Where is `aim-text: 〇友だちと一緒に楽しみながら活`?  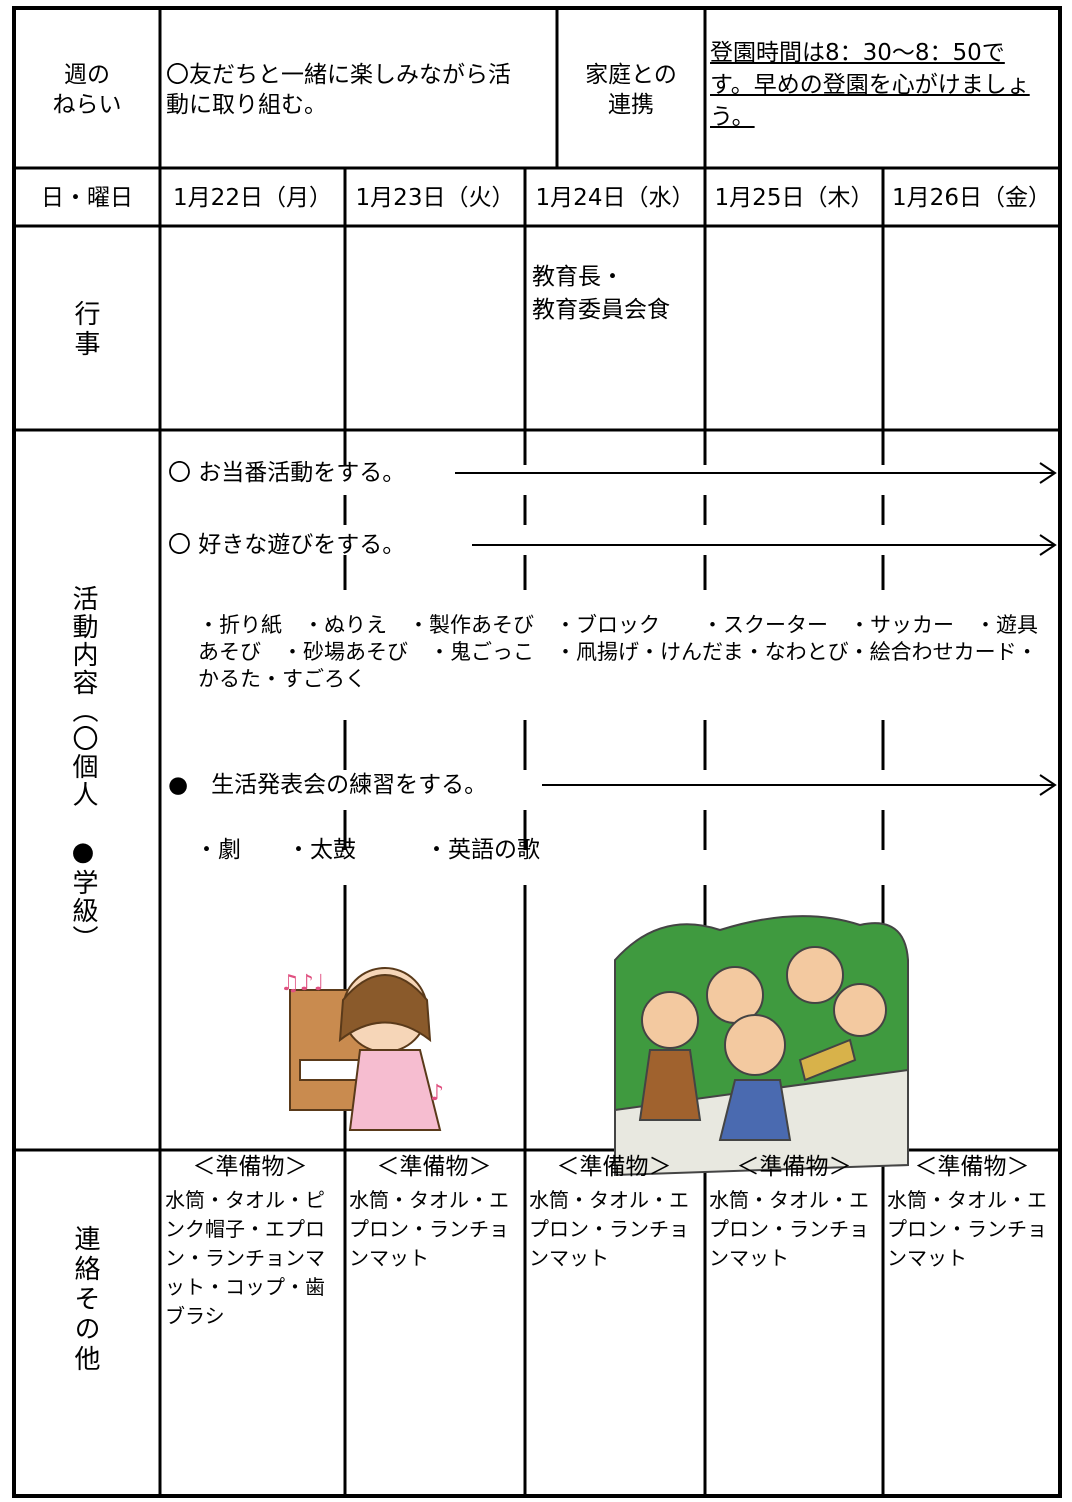
aim-text: 〇友だちと一緒に楽しみながら活 is located at coordinates (338, 75).